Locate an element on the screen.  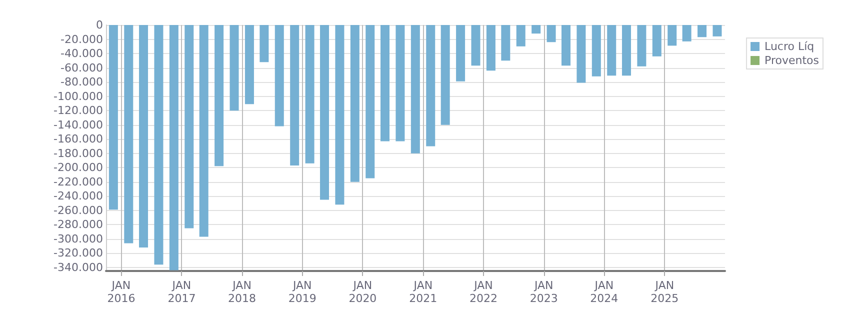
x-tick-label: JAN 2023 is located at coordinates (544, 292).